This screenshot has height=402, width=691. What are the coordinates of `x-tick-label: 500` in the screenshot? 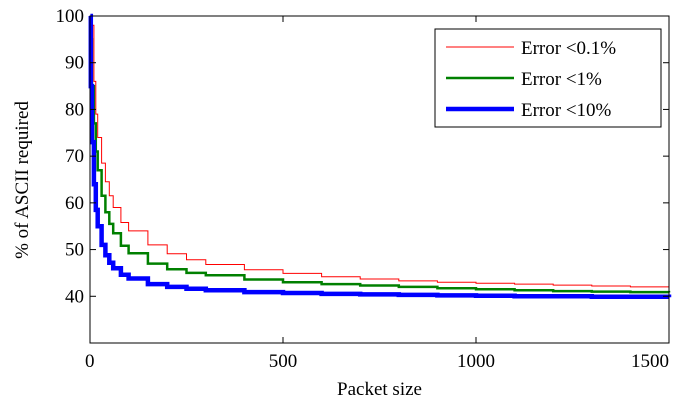 It's located at (283, 361).